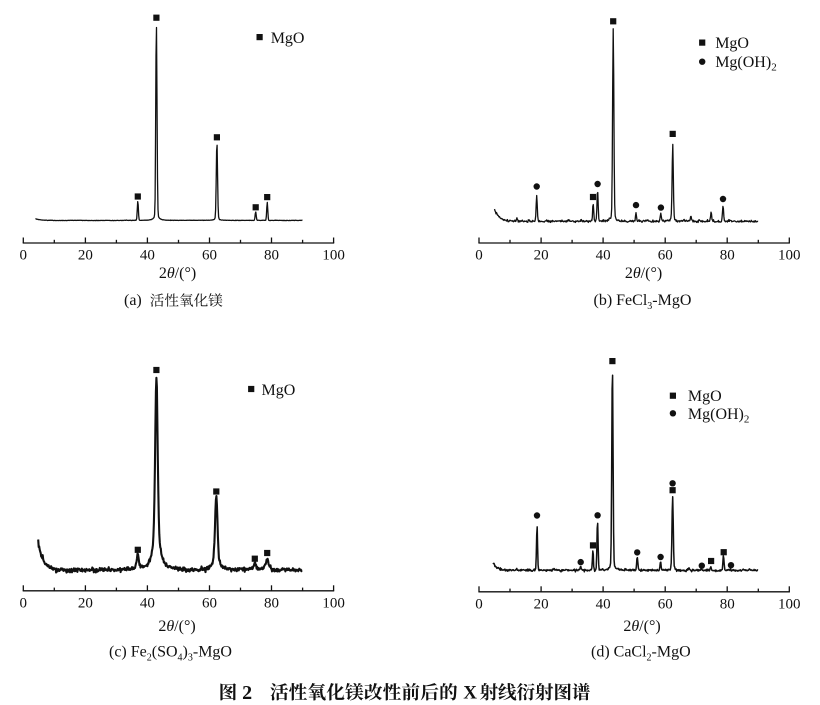 The height and width of the screenshot is (705, 820). Describe the element at coordinates (247, 693) in the screenshot. I see `svg-text: 2` at that location.